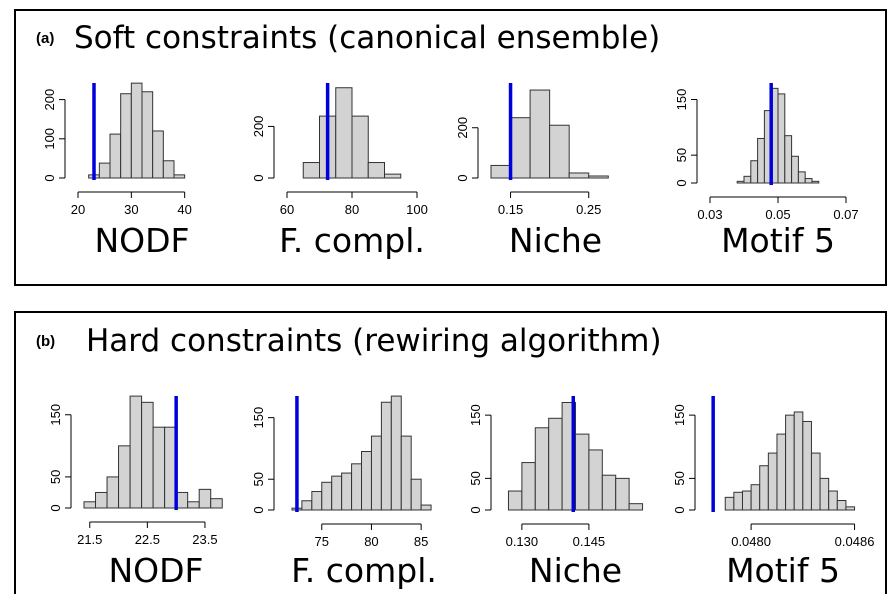 The image size is (896, 594). I want to click on panel-b-niche-y-tick-label-2: 150, so click(475, 415).